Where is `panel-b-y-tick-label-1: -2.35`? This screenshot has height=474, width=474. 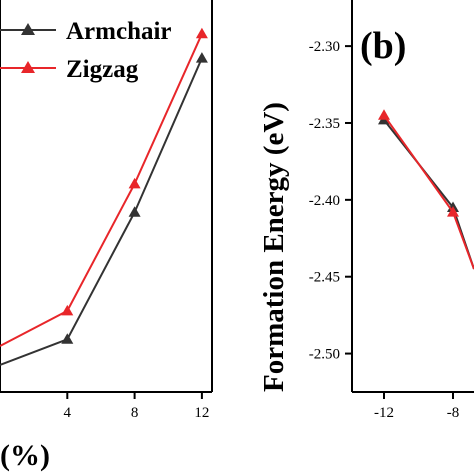
panel-b-y-tick-label-1: -2.35 is located at coordinates (324, 124).